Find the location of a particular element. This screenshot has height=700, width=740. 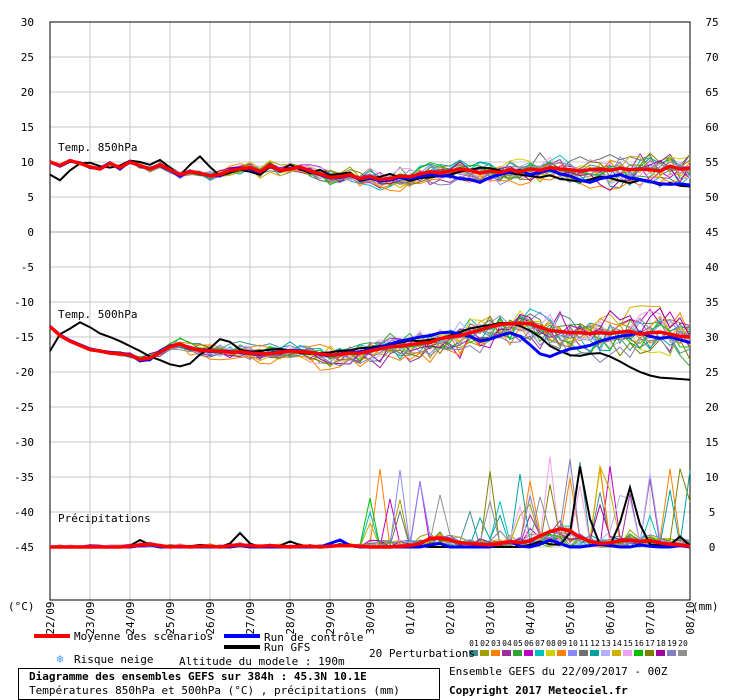

x-axis-tick-label: 06/10 is located at coordinates (610, 617).